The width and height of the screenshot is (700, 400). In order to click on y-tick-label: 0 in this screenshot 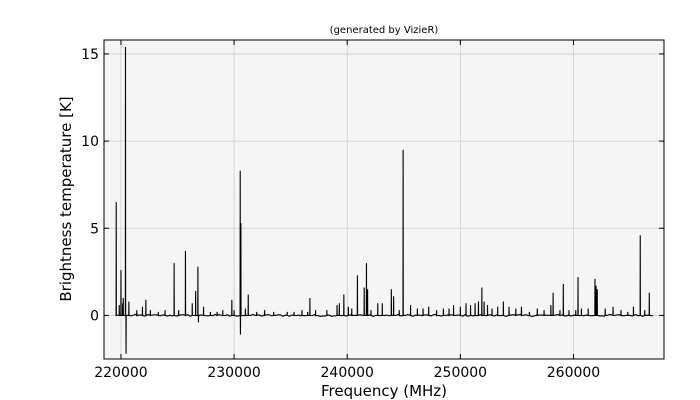, I will do `click(94, 316)`.